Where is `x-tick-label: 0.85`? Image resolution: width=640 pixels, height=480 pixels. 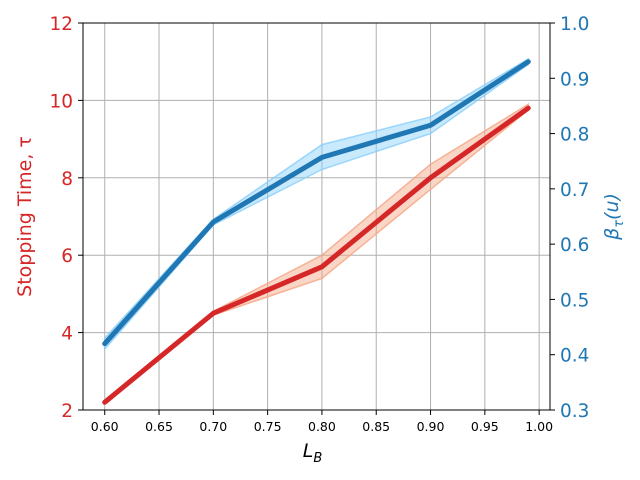 x-tick-label: 0.85 is located at coordinates (376, 426).